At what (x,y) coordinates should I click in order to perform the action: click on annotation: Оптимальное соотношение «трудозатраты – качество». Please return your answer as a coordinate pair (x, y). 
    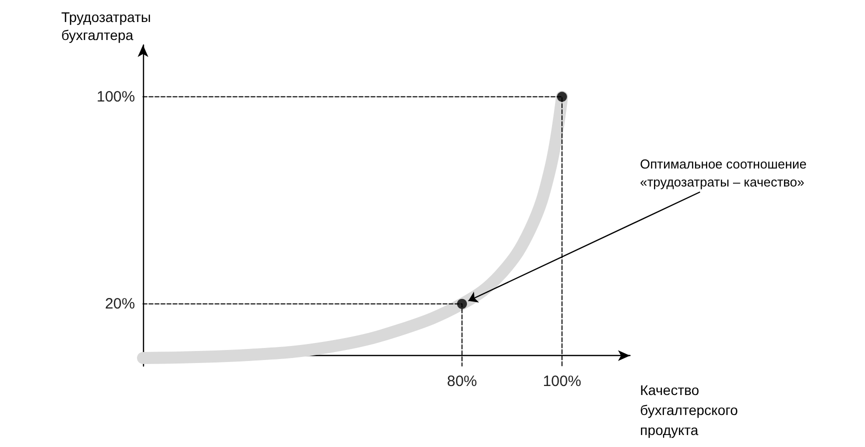
    Looking at the image, I should click on (723, 173).